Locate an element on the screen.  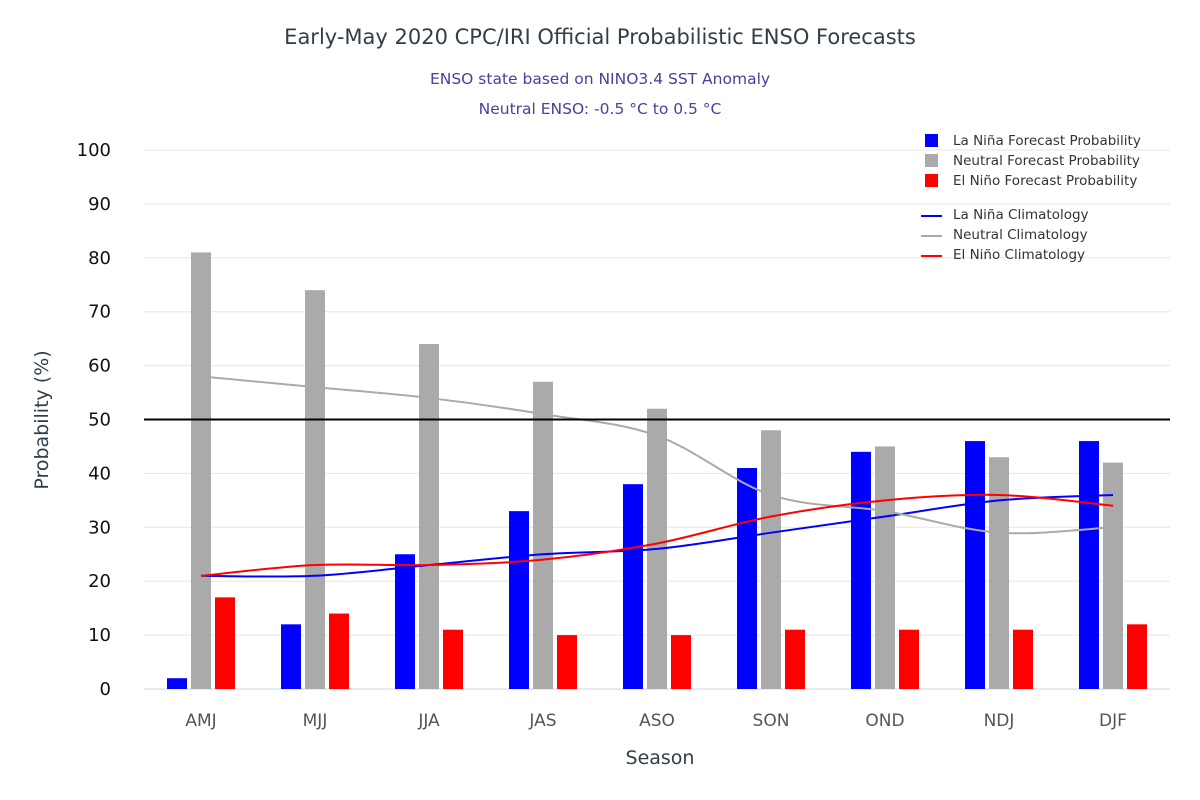
bar-el-ni-o-forecast-probability-ndj is located at coordinates (1023, 659).